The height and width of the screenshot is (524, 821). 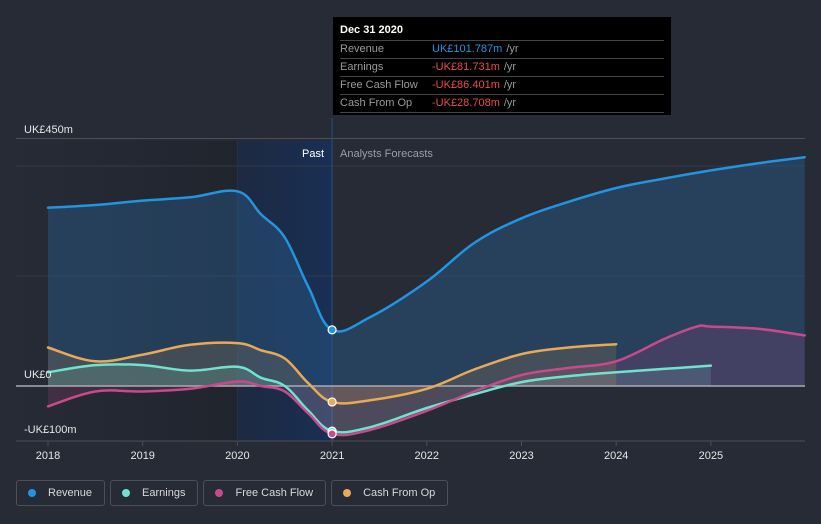 I want to click on tooltip-row-cash-from-op: Cash From Op -UK£28.708m /yr, so click(x=502, y=104).